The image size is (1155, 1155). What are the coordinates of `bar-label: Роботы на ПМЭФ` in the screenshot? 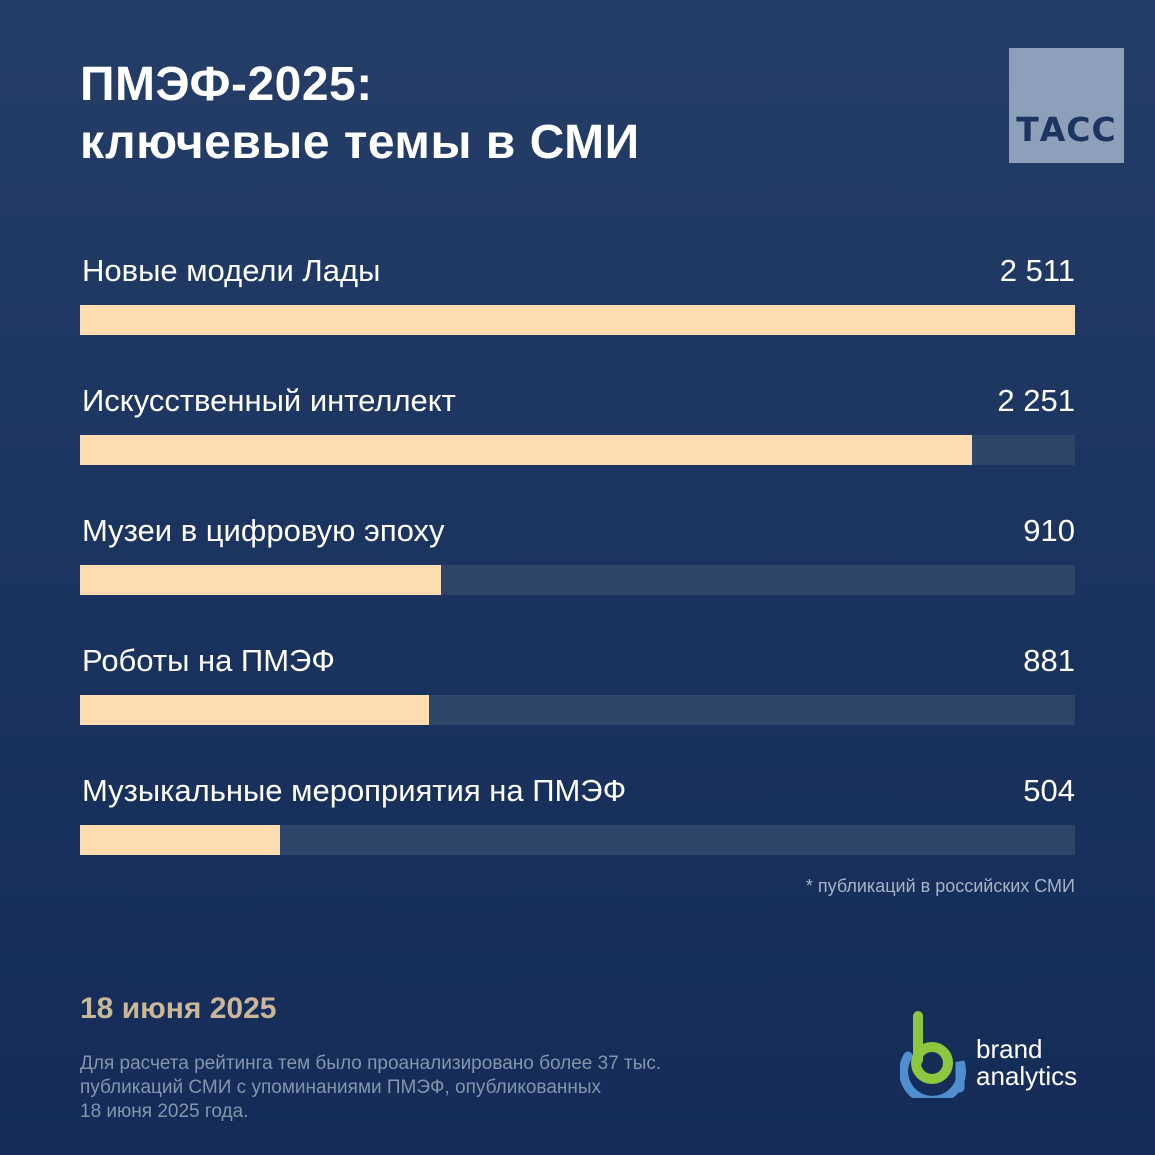 It's located at (208, 660).